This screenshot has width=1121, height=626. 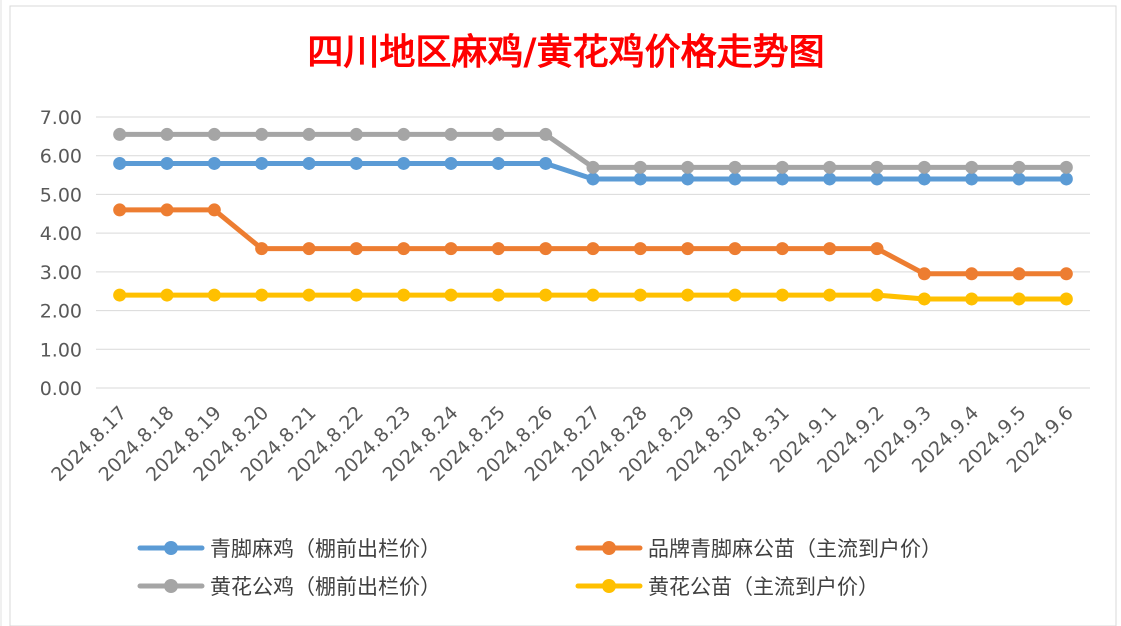 What do you see at coordinates (61, 195) in the screenshot?
I see `y-tick-label: 5.00` at bounding box center [61, 195].